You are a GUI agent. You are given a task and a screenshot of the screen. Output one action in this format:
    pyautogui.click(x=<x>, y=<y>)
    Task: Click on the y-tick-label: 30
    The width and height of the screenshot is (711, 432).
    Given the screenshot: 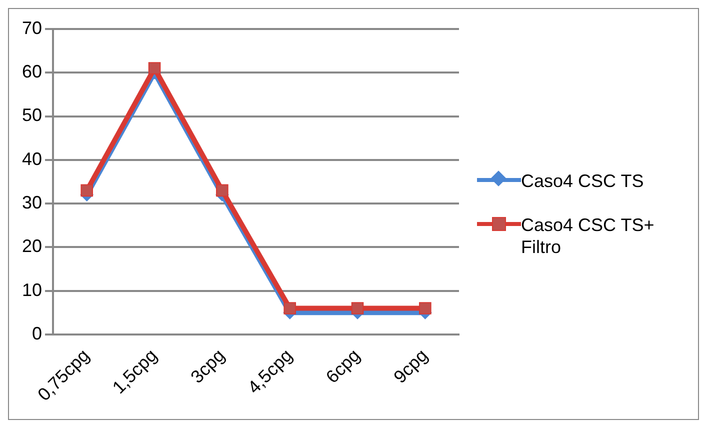 What is the action you would take?
    pyautogui.click(x=32, y=202)
    